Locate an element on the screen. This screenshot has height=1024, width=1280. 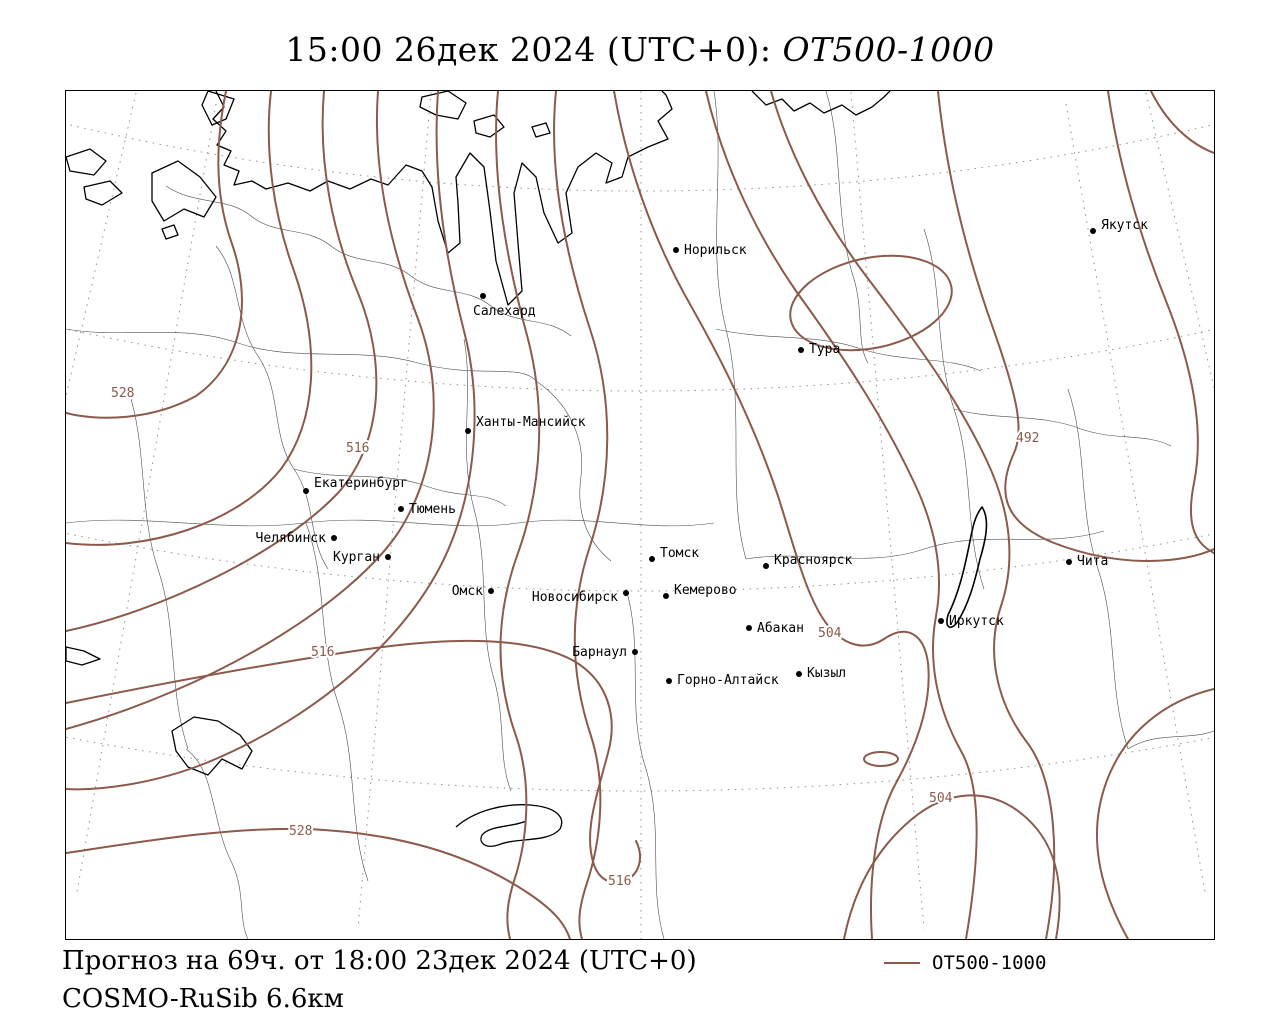
city-marker: Екатеринбург is located at coordinates (355, 485).